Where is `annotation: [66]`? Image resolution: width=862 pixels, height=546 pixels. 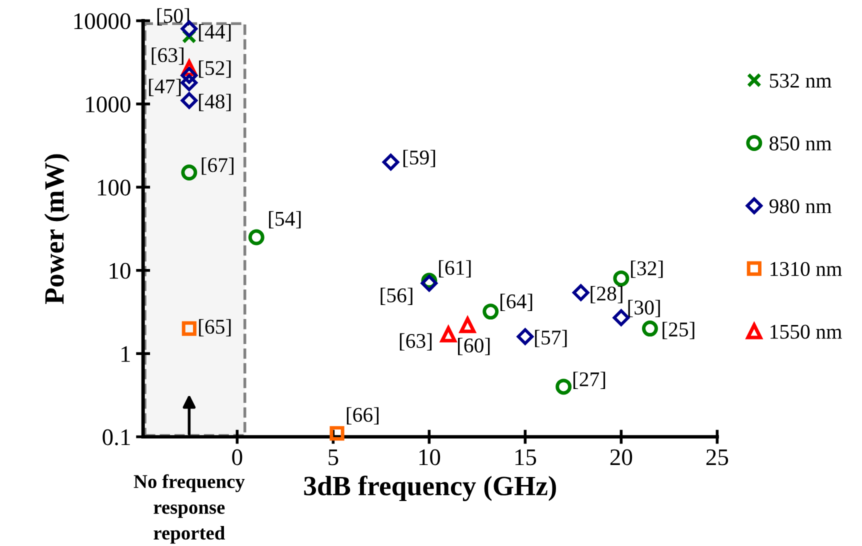 annotation: [66] is located at coordinates (362, 415).